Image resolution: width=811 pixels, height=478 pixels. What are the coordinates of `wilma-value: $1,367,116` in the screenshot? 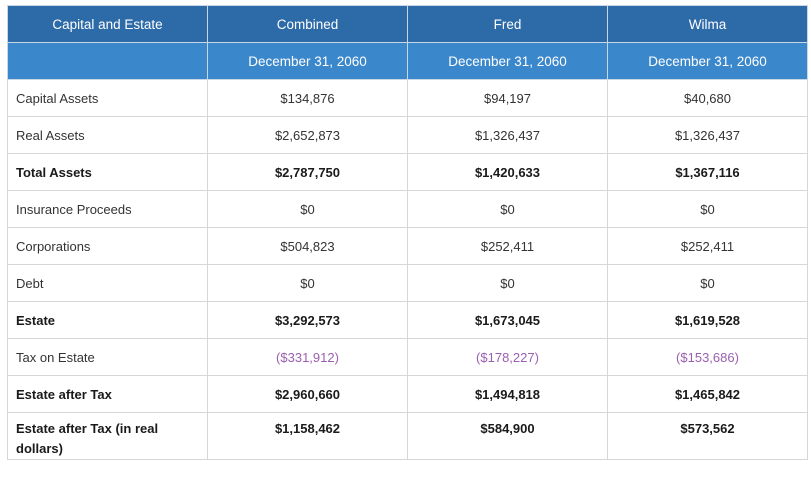 It's located at (707, 172).